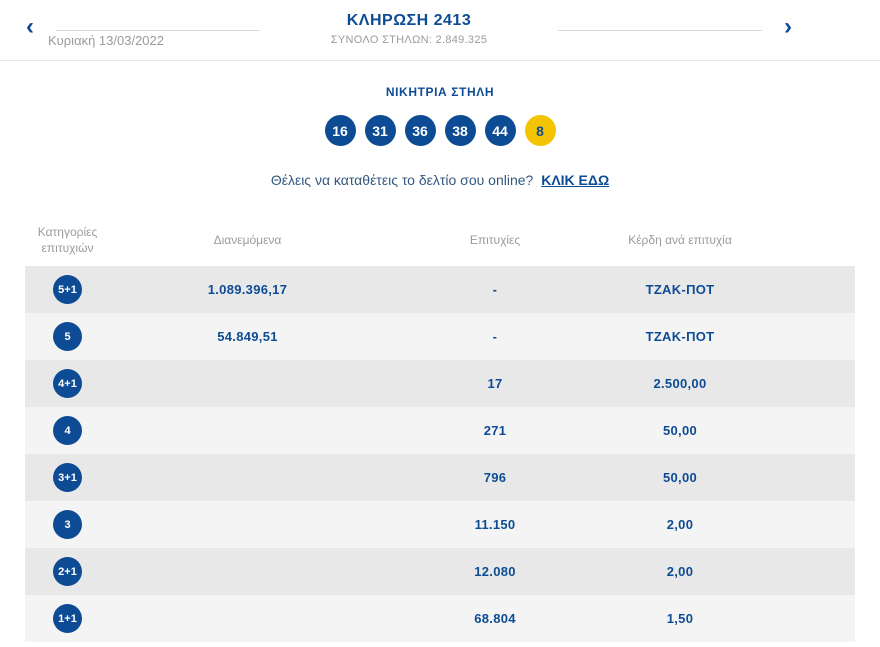  I want to click on table-row: 1+1 68.804 1,50, so click(440, 618).